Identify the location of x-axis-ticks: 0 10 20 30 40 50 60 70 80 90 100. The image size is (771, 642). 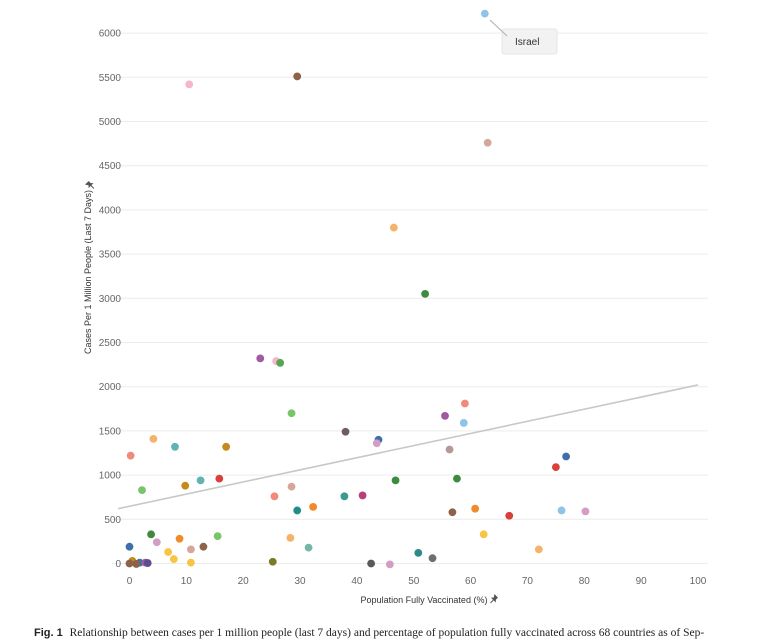
(417, 581).